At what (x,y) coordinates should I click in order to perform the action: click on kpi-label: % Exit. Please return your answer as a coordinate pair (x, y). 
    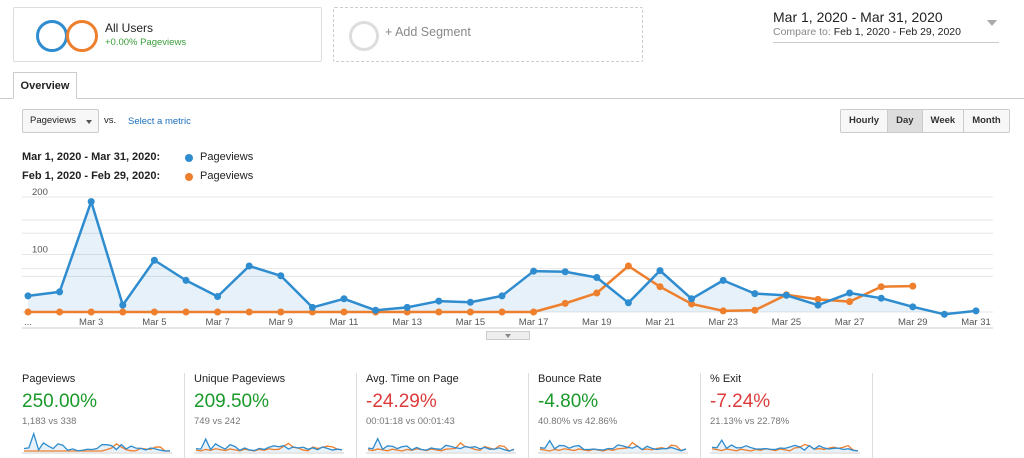
    Looking at the image, I should click on (726, 379).